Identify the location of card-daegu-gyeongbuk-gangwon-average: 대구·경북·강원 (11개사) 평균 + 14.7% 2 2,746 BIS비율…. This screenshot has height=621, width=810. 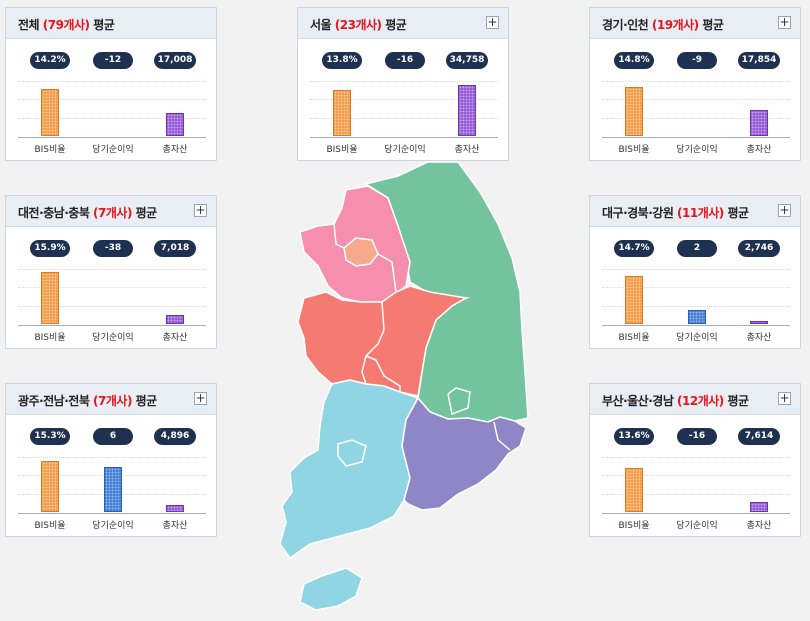
(695, 272).